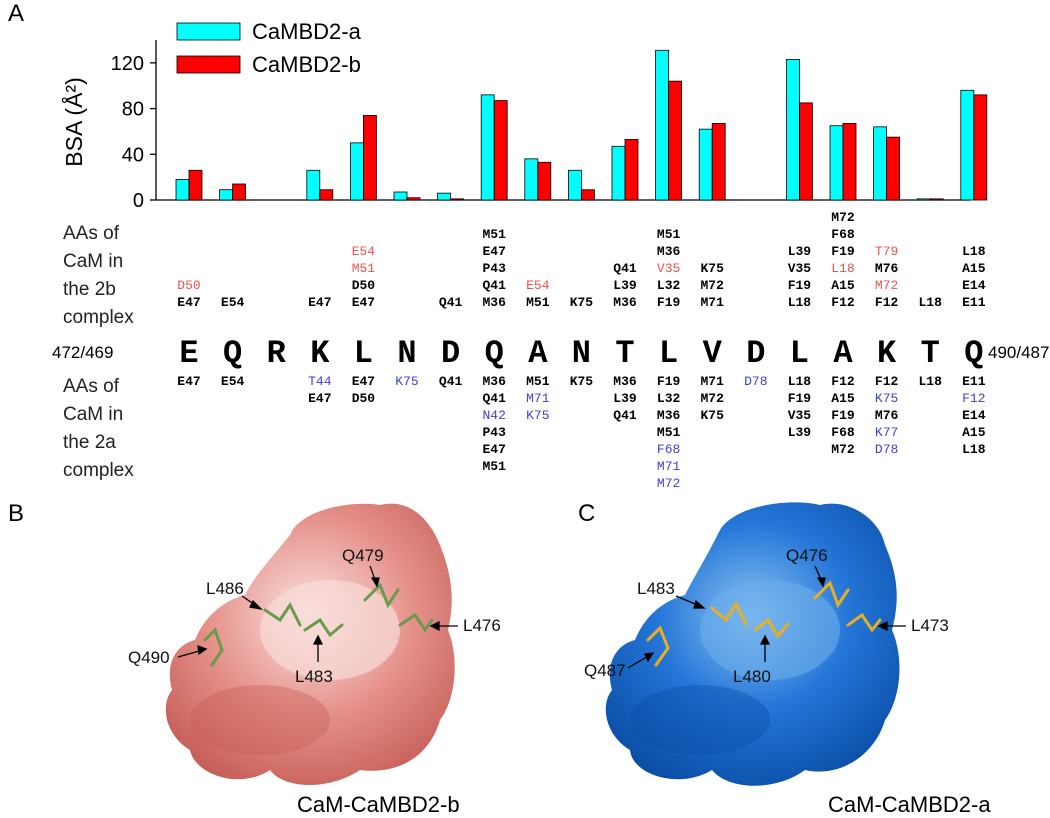 This screenshot has height=818, width=1050. I want to click on contact-residue: K77, so click(886, 432).